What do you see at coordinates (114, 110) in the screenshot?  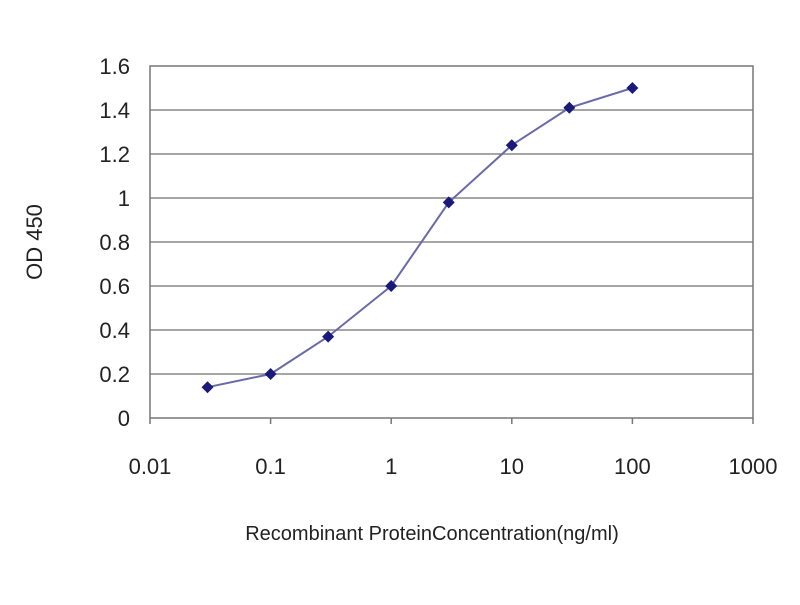 I see `y-tick-label: 1.4` at bounding box center [114, 110].